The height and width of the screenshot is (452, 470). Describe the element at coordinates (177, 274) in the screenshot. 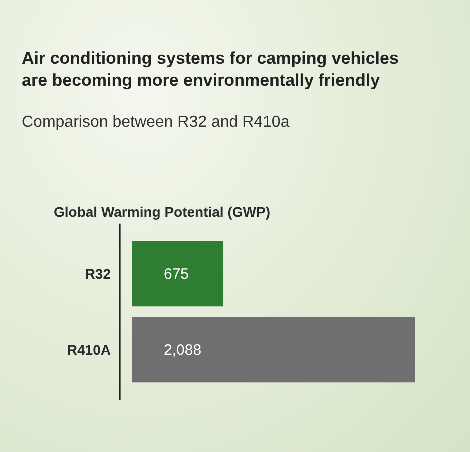

I see `data-label: 675` at that location.